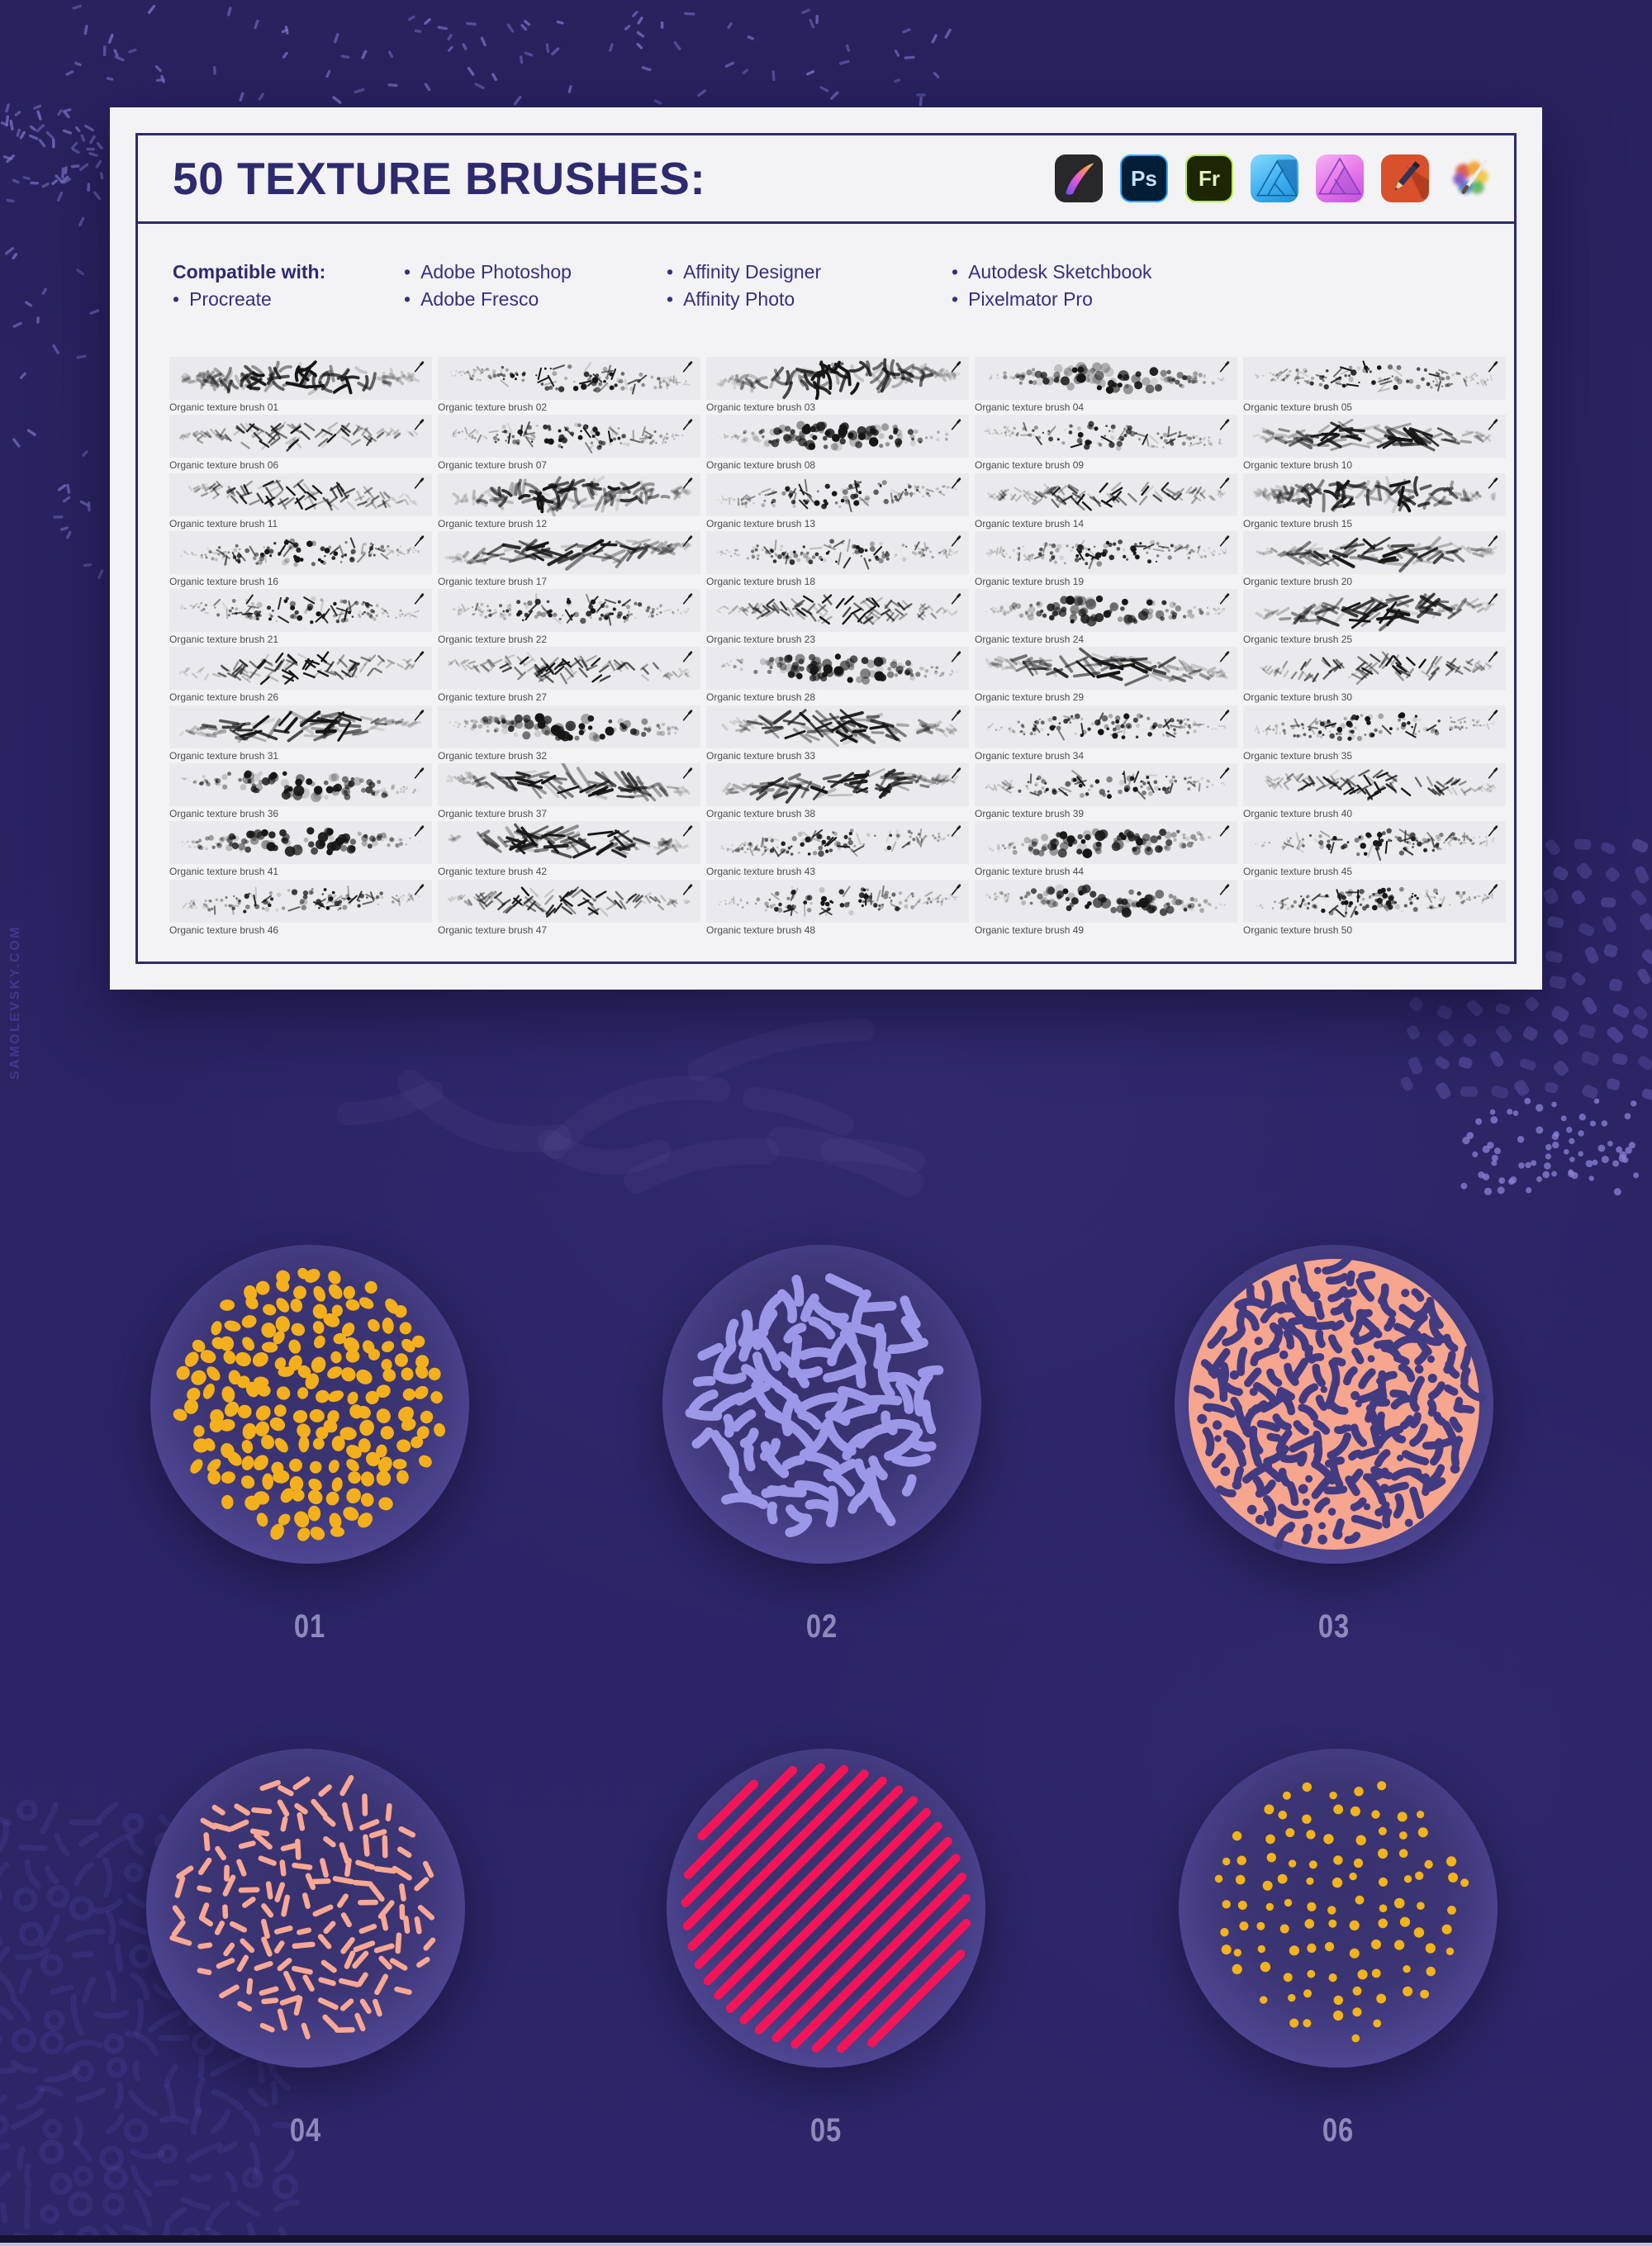  What do you see at coordinates (300, 909) in the screenshot?
I see `brush-cell: Organic texture brush 46` at bounding box center [300, 909].